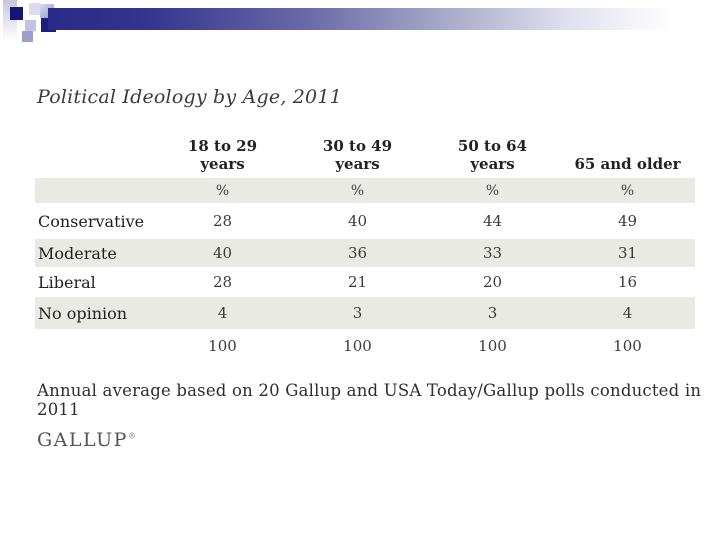  I want to click on column-header: 18 to 29 years, so click(222, 155).